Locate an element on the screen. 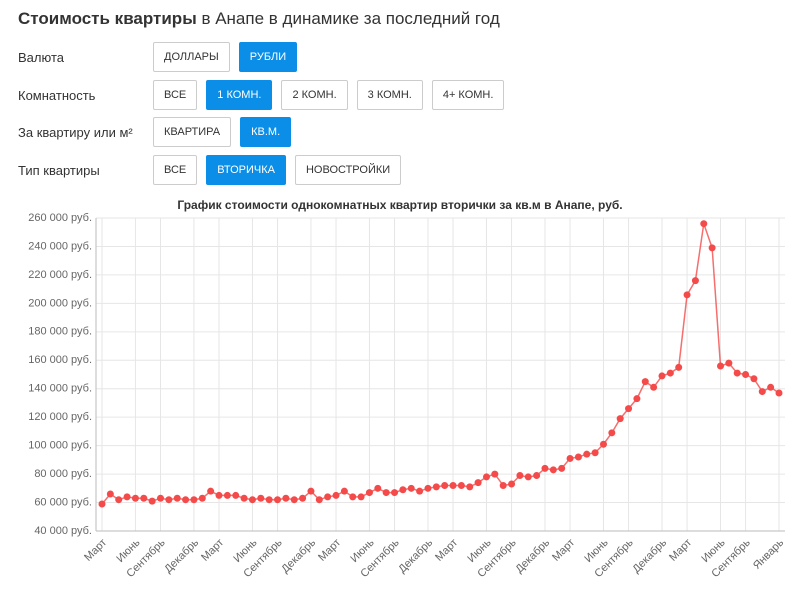  filter-row: Валюта ДОЛЛАРЫ РУБЛИ is located at coordinates (162, 57).